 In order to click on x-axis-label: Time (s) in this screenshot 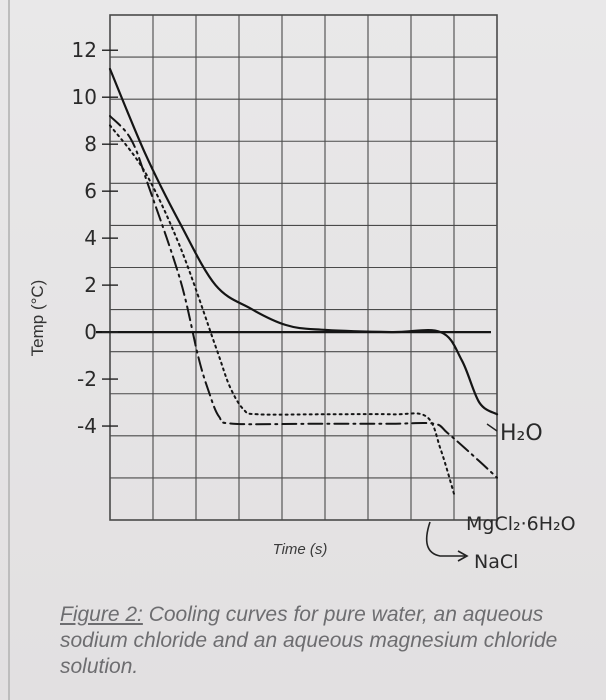, I will do `click(300, 549)`.